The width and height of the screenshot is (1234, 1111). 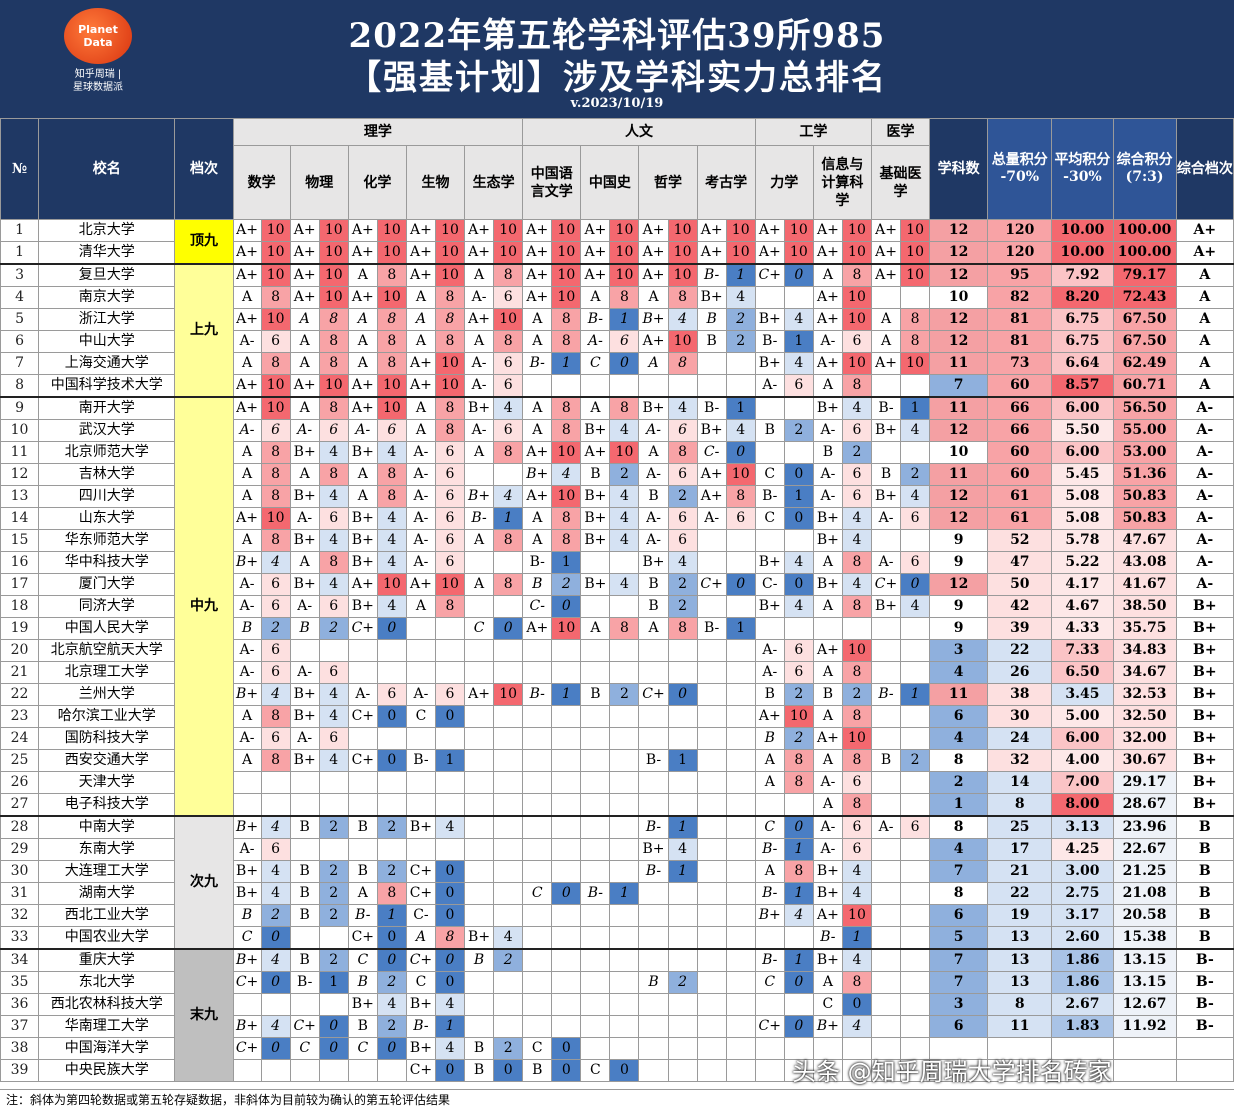 What do you see at coordinates (617, 1015) in the screenshot?
I see `table-row: 34 重庆大学 末九 B+ 4 B 2 C 0 C+ 0 B 2 B- 1 B+ 4 7 13 1.86 13.15 B-` at bounding box center [617, 1015].